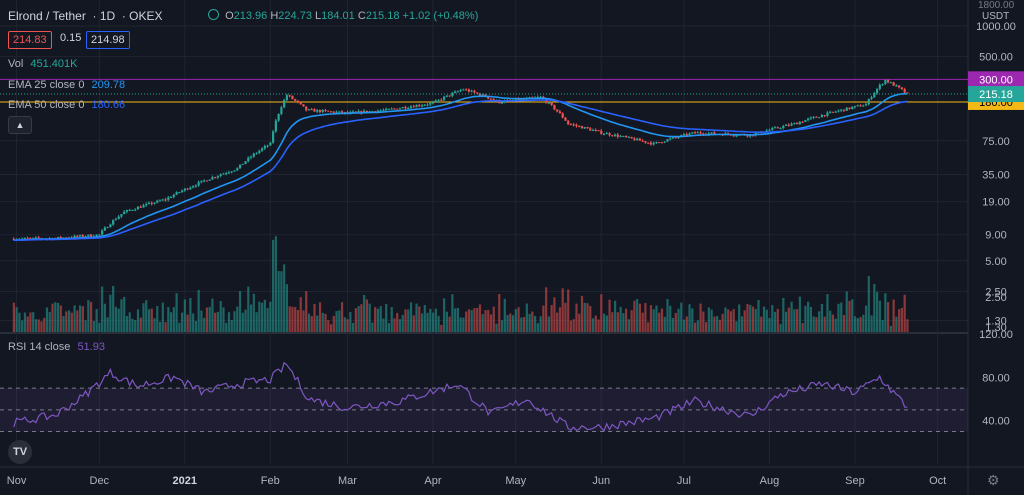 This screenshot has width=1024, height=495. I want to click on last-price-box, so click(996, 94).